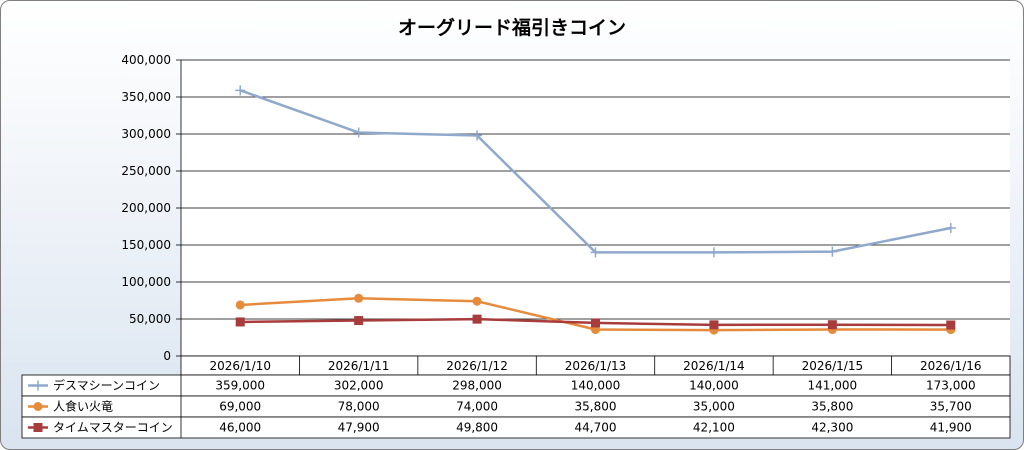 Image resolution: width=1024 pixels, height=450 pixels. What do you see at coordinates (146, 282) in the screenshot?
I see `y-tick-label: 100,000` at bounding box center [146, 282].